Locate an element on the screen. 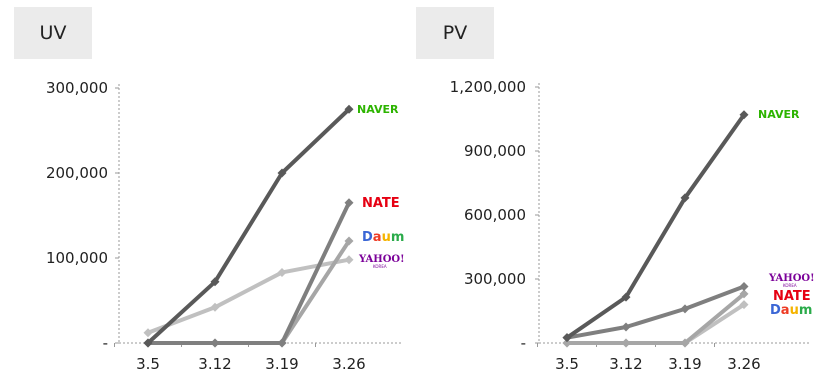 The width and height of the screenshot is (816, 379). series-line-daum is located at coordinates (656, 323).